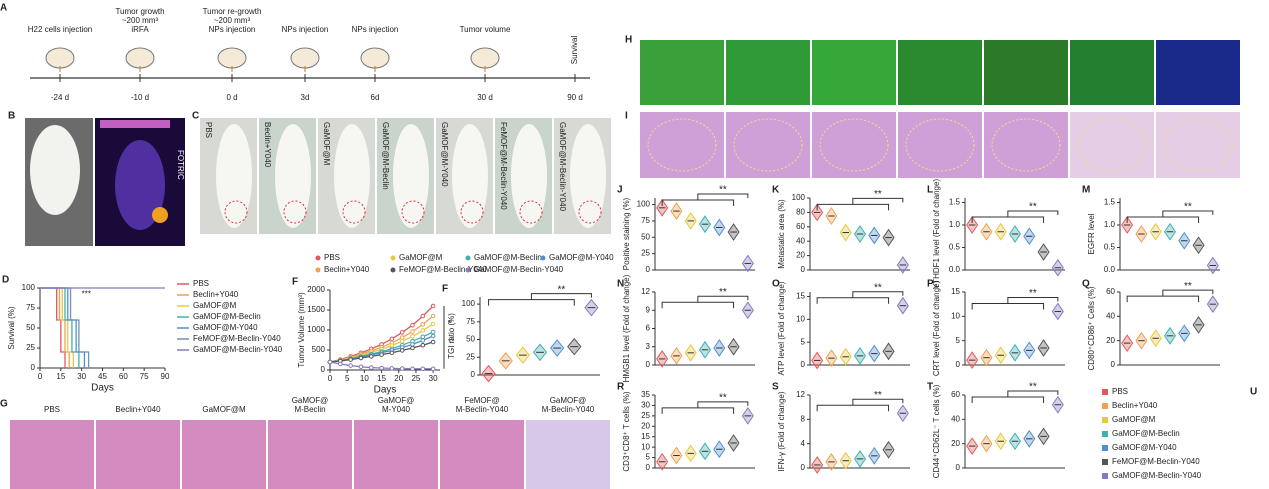 Image resolution: width=1269 pixels, height=489 pixels. Describe the element at coordinates (645, 220) in the screenshot. I see `y-tick-label: 75` at that location.